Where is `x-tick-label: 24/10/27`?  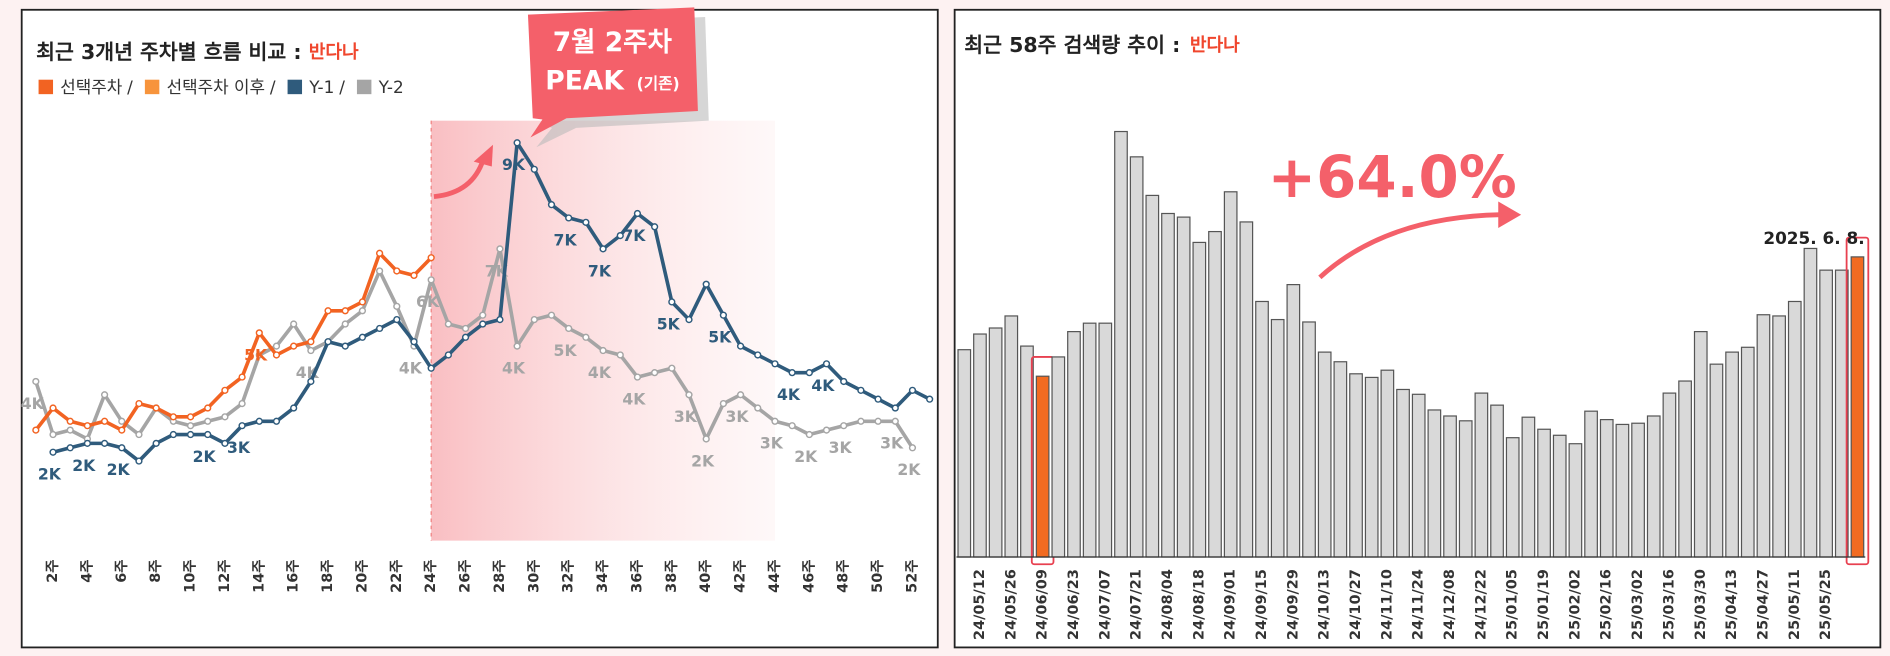
x-tick-label: 24/10/27 is located at coordinates (1356, 604).